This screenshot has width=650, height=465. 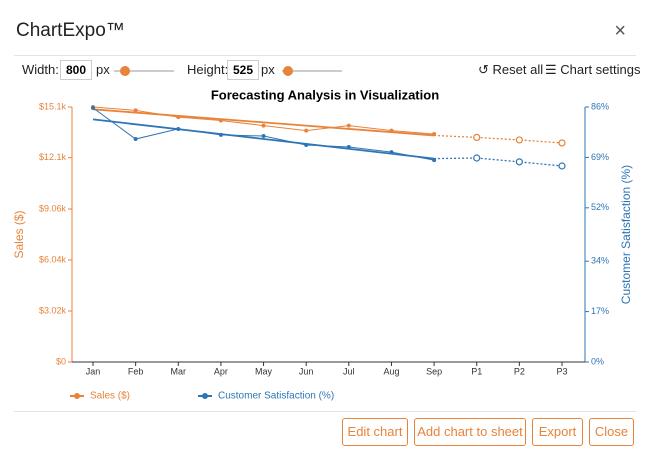 What do you see at coordinates (208, 69) in the screenshot?
I see `height-label: Height:` at bounding box center [208, 69].